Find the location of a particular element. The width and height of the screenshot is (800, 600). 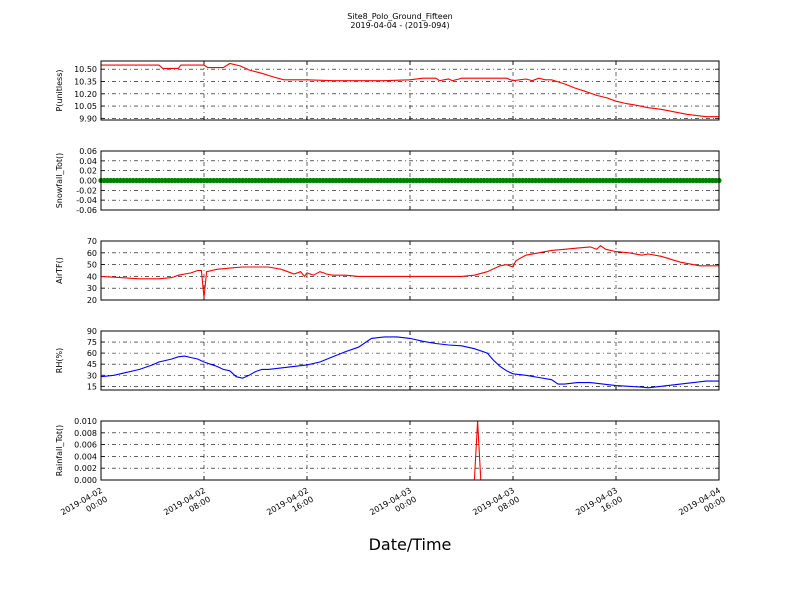

y-tick-label: 70 is located at coordinates (92, 241).